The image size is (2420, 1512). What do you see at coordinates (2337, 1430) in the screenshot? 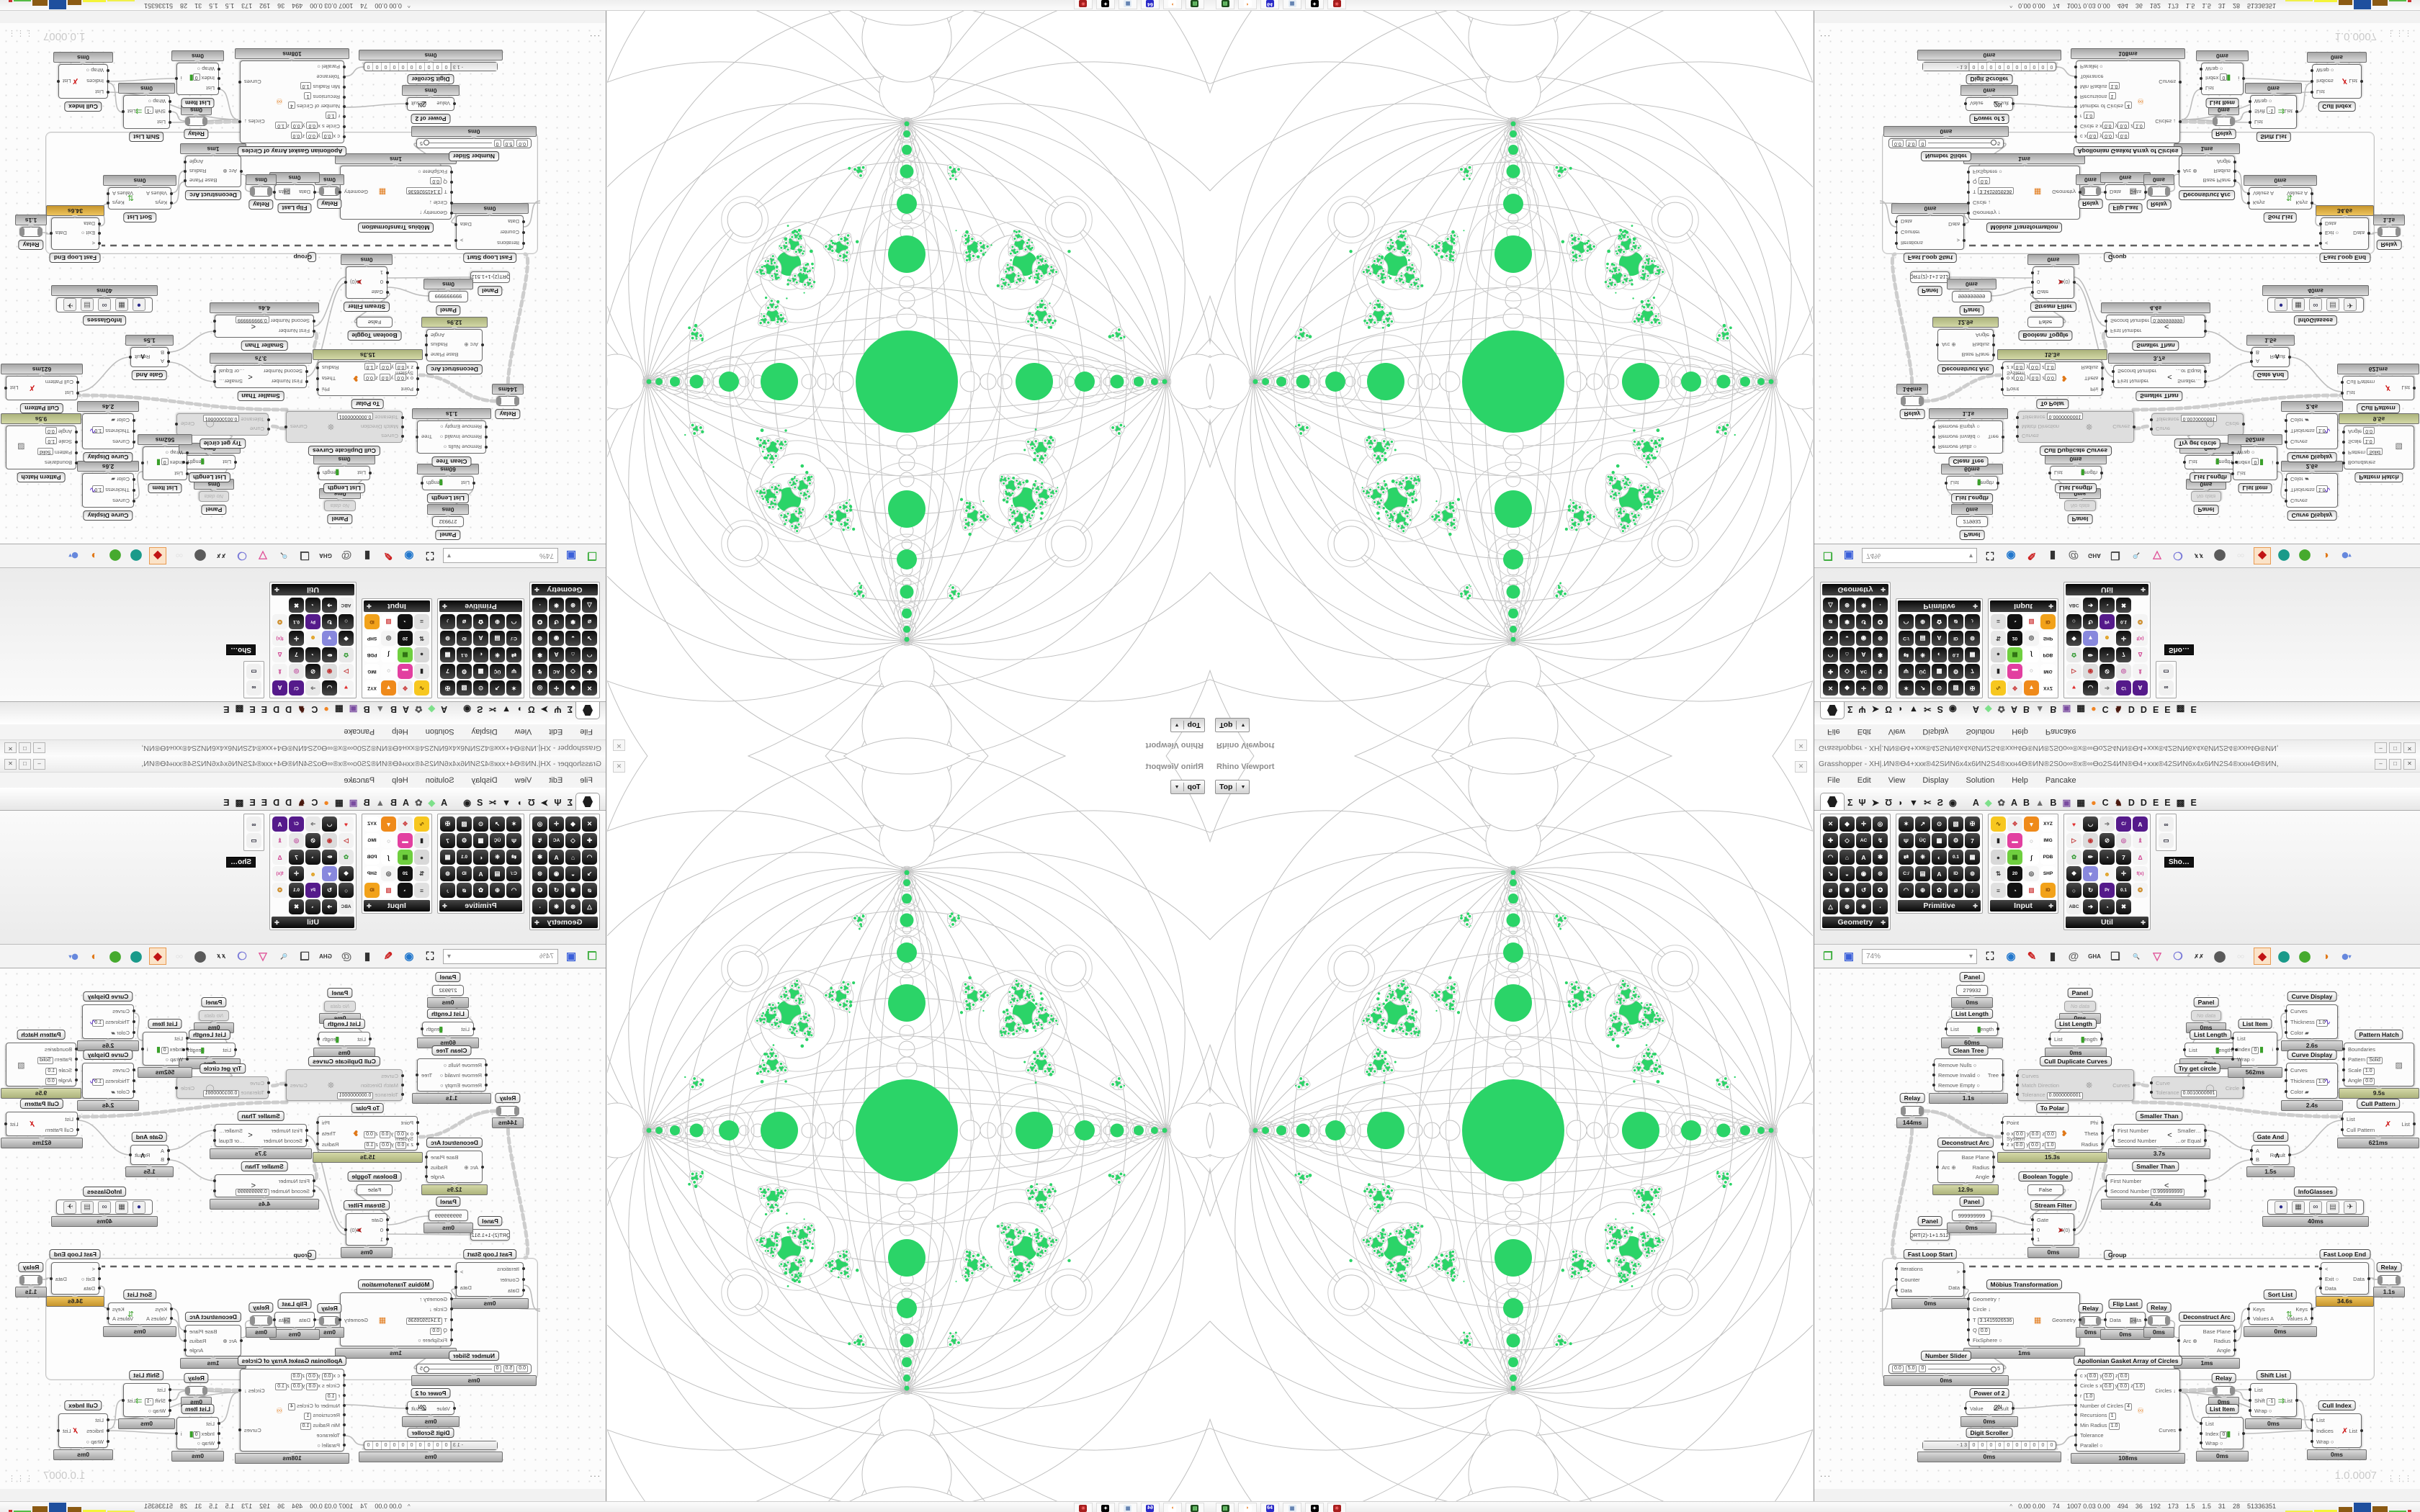
I see `node-body: List Indices Wrap ○ List ✗` at bounding box center [2337, 1430].